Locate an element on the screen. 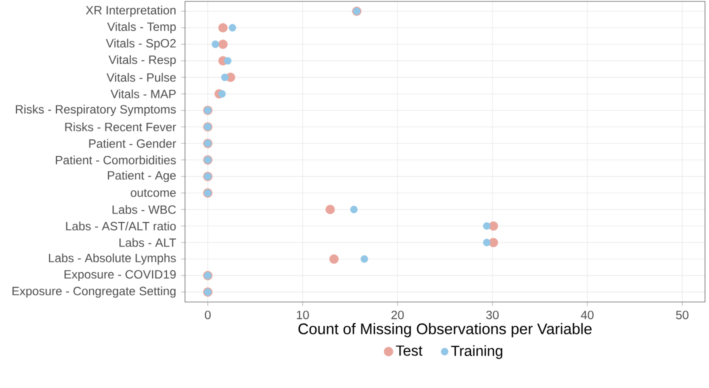 This screenshot has width=709, height=388. y-tick-label: Risks - Recent Fever is located at coordinates (120, 127).